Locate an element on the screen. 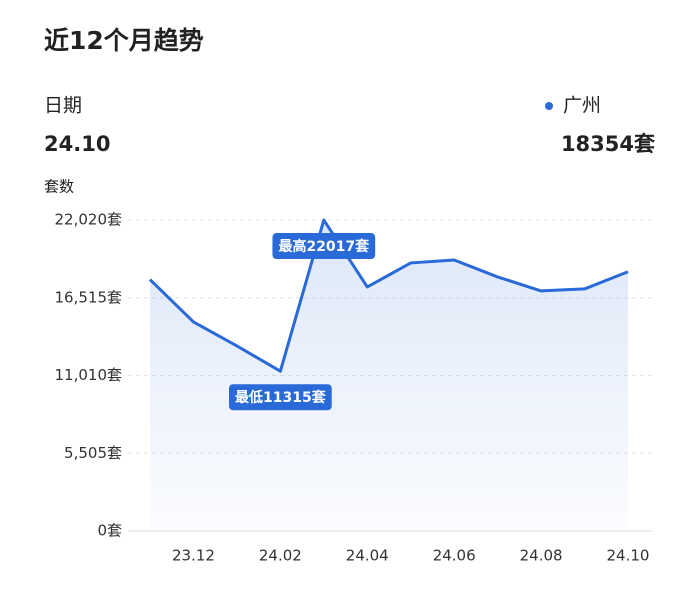 Image resolution: width=700 pixels, height=591 pixels. x-tick-label: 24.08 is located at coordinates (541, 556).